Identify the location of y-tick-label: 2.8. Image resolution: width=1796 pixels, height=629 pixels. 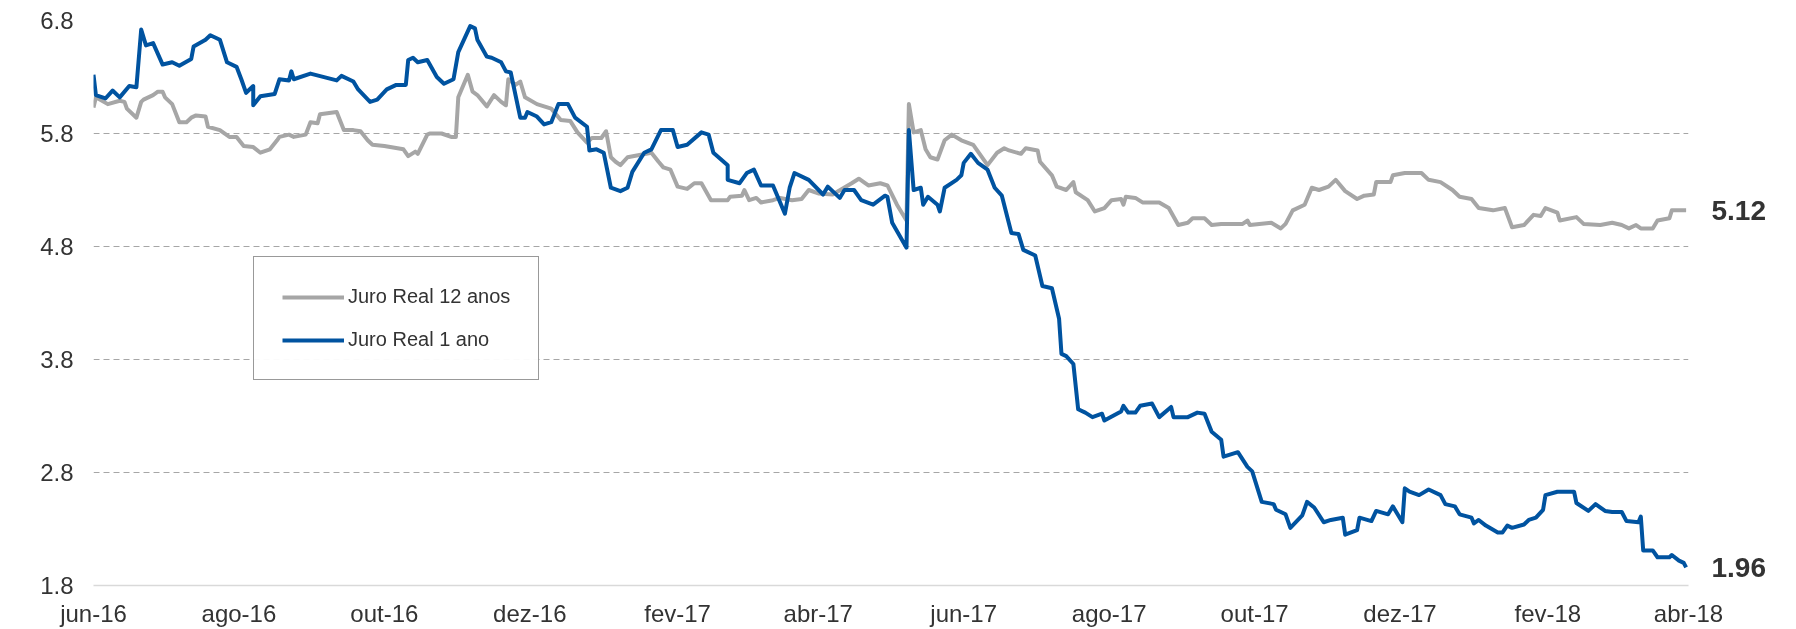
(57, 472).